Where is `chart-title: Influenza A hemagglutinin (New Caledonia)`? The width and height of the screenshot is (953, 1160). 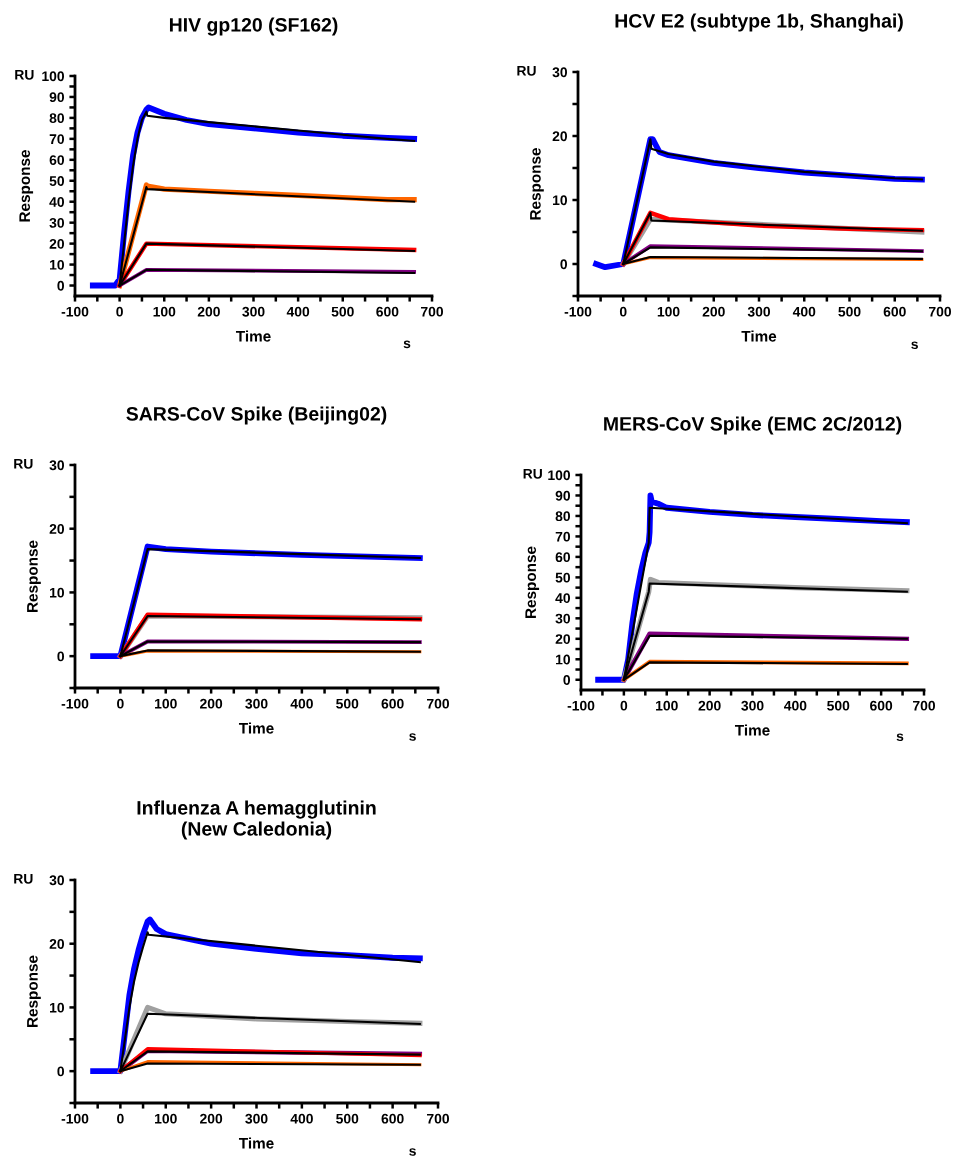 chart-title: Influenza A hemagglutinin (New Caledonia) is located at coordinates (256, 820).